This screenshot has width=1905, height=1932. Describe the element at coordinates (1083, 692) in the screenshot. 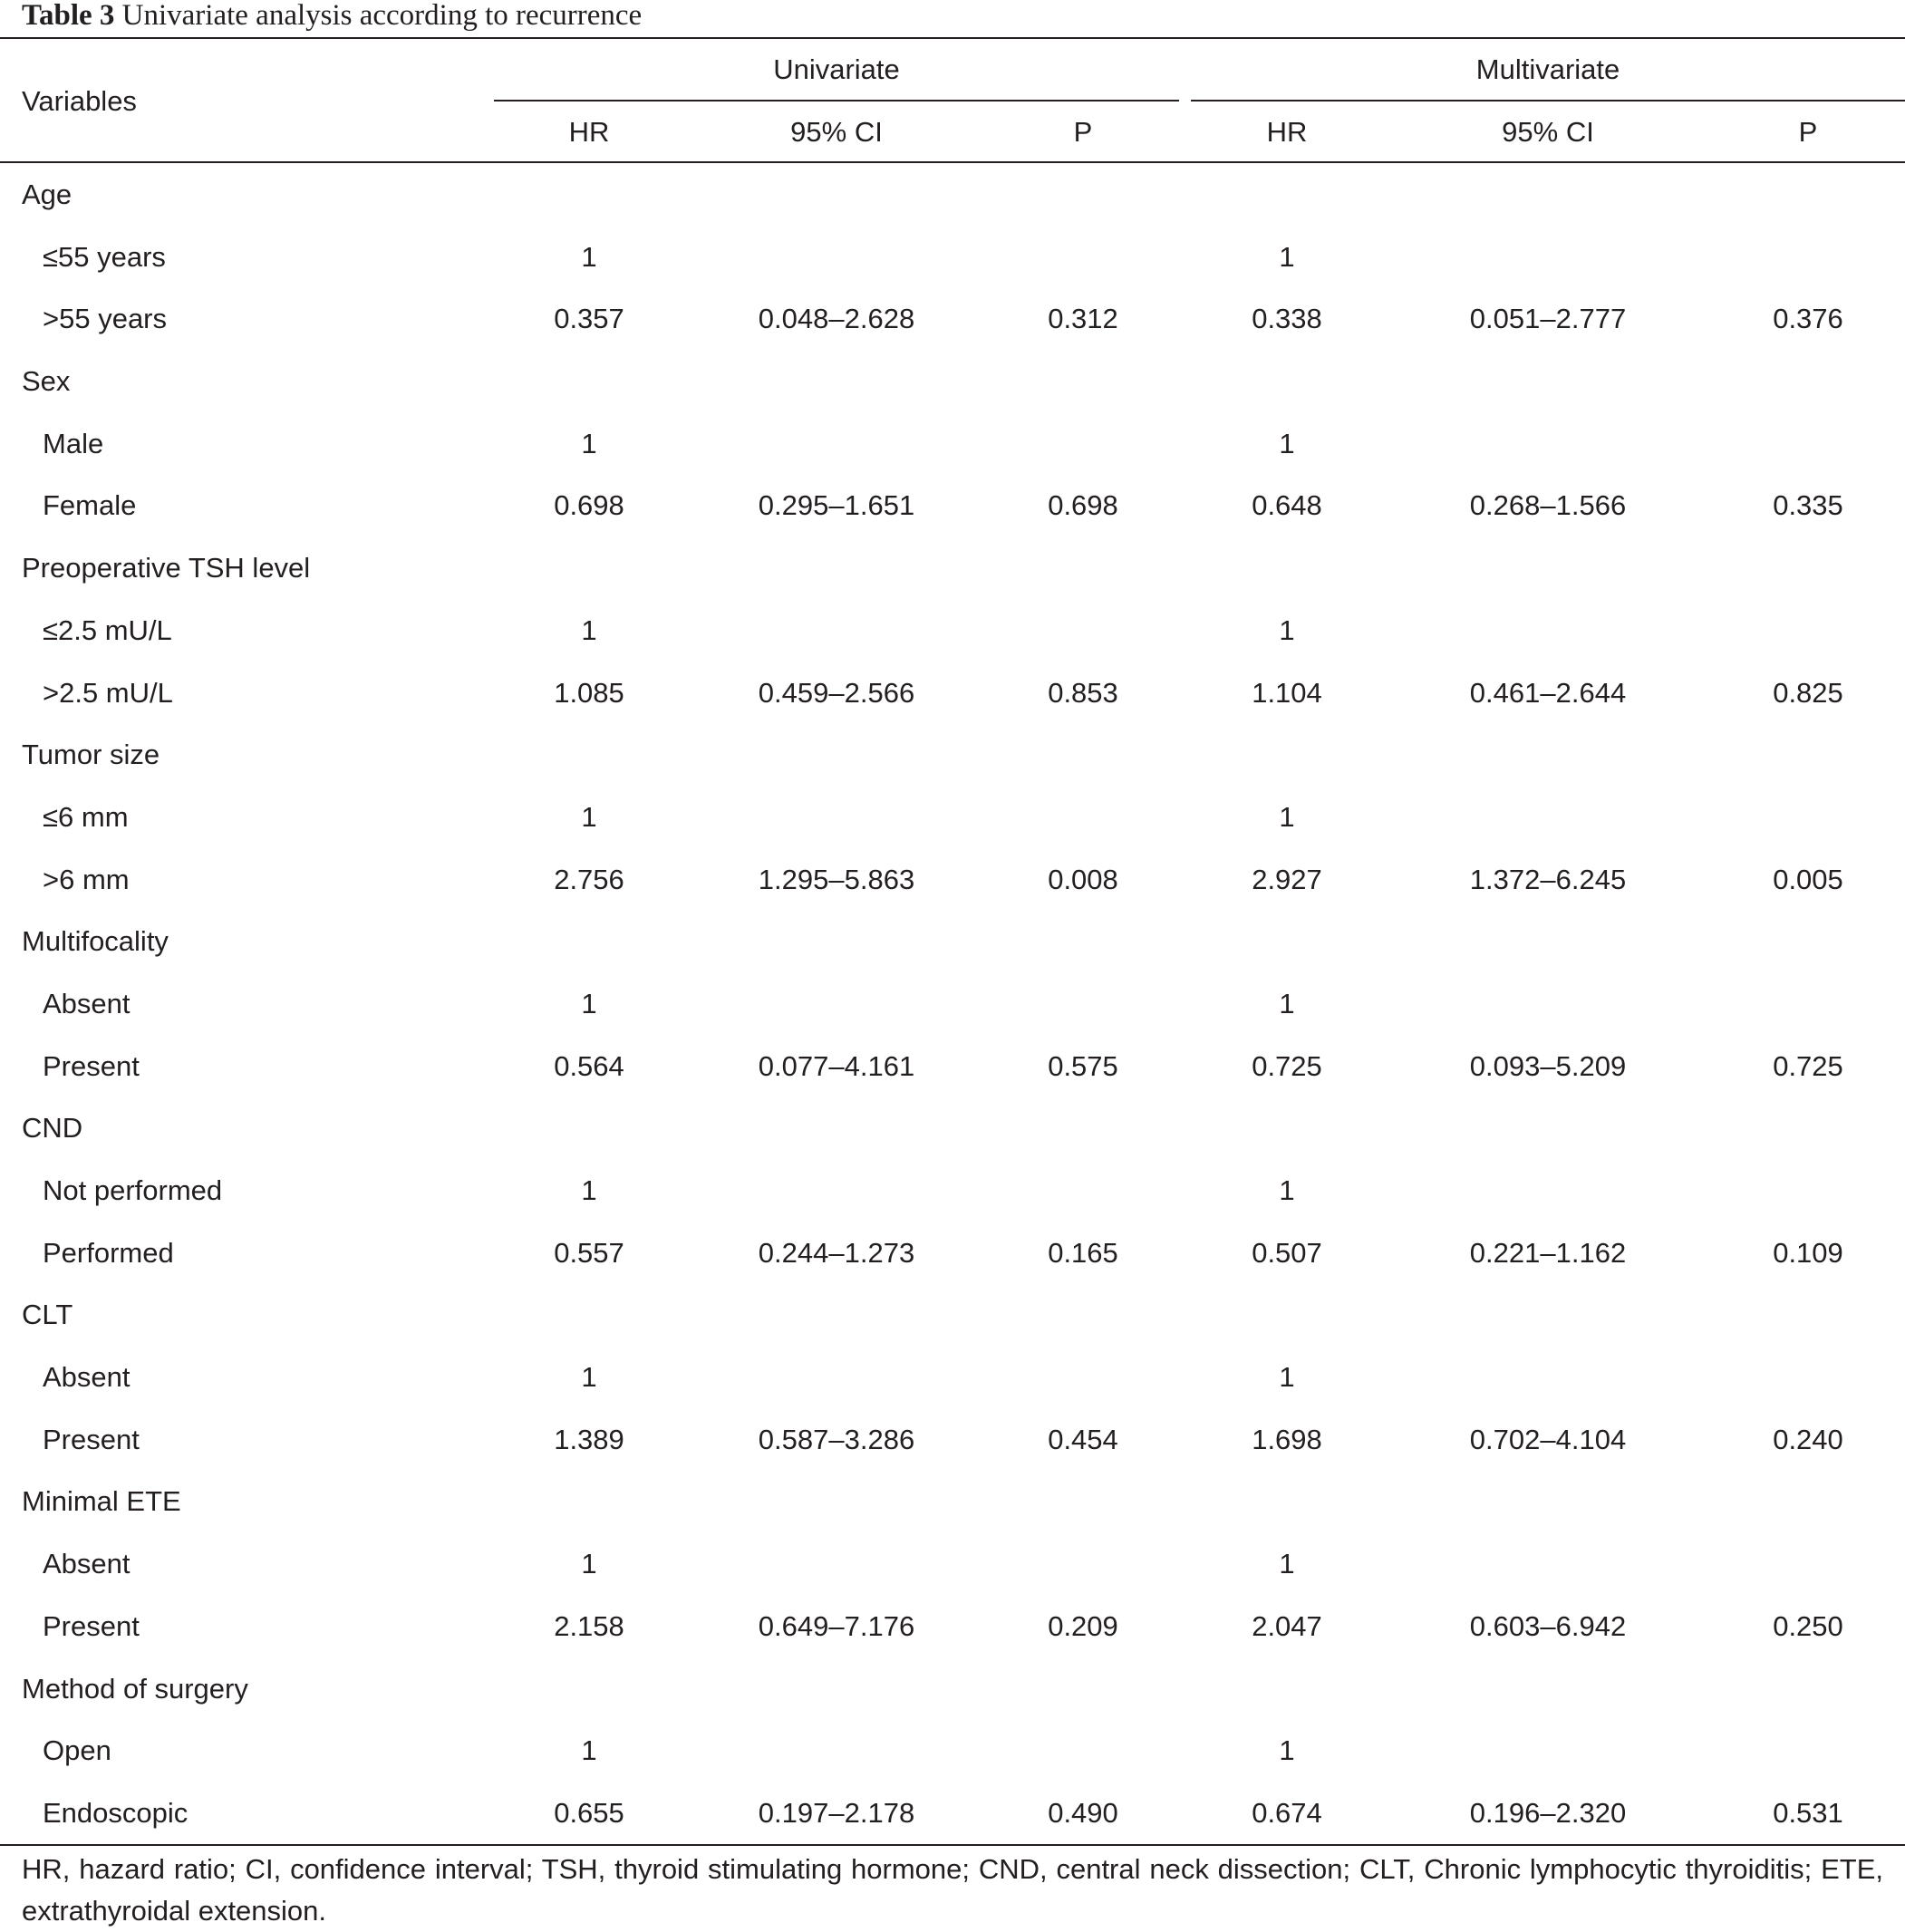

I see `univariate-p-cell: 0.853` at that location.